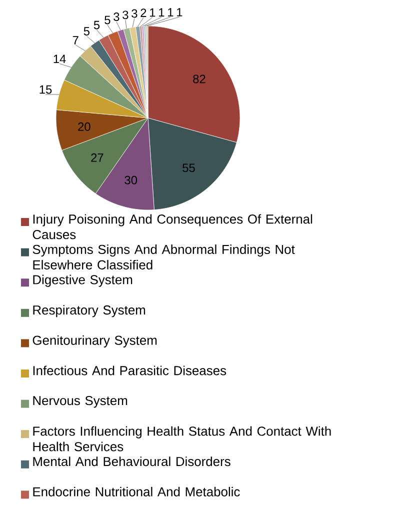 Image resolution: width=393 pixels, height=518 pixels. What do you see at coordinates (94, 341) in the screenshot?
I see `legend-label: Genitourinary System` at bounding box center [94, 341].